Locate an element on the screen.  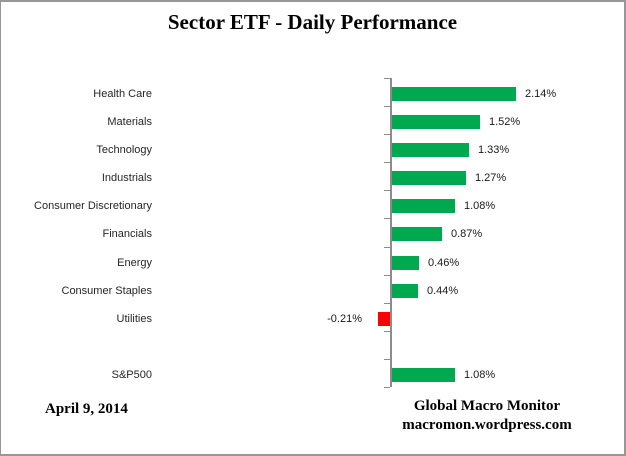
category-label: S&P500 is located at coordinates (131, 375).